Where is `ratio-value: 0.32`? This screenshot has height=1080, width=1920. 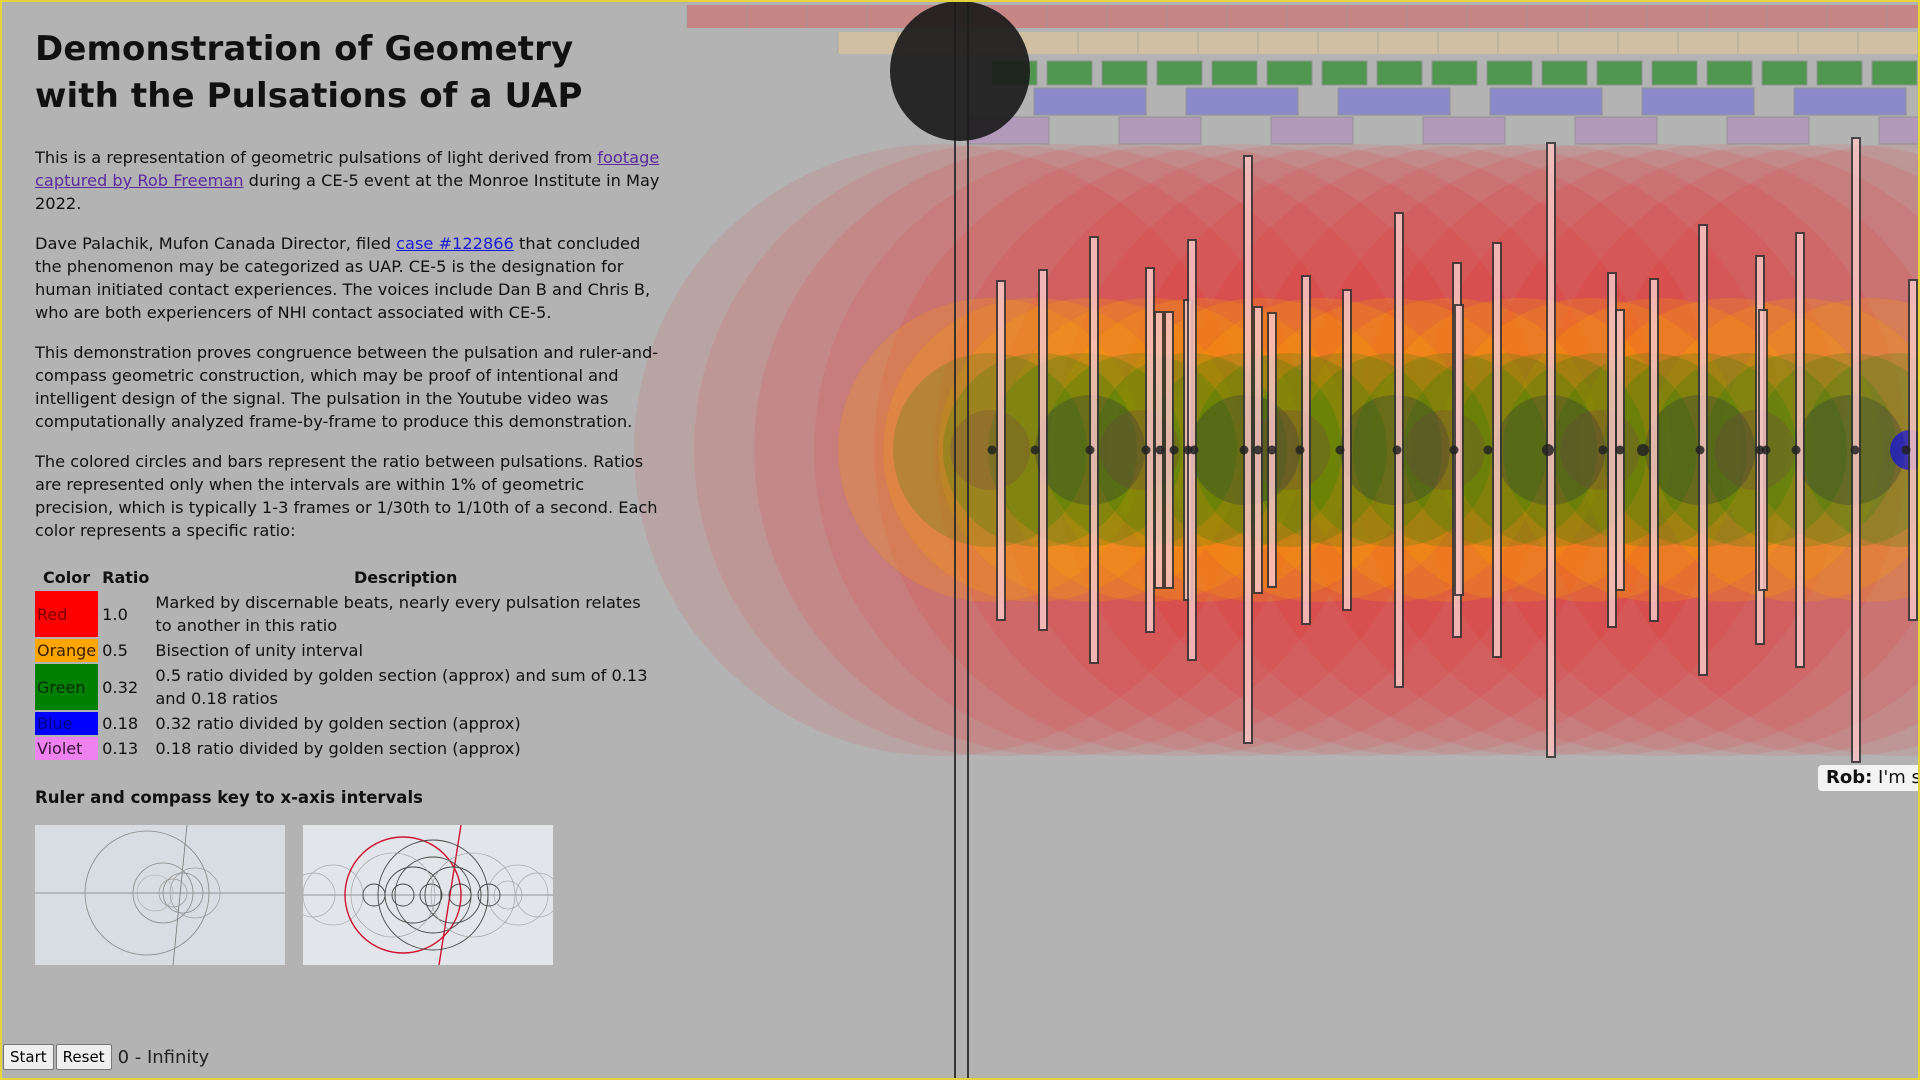 ratio-value: 0.32 is located at coordinates (120, 687).